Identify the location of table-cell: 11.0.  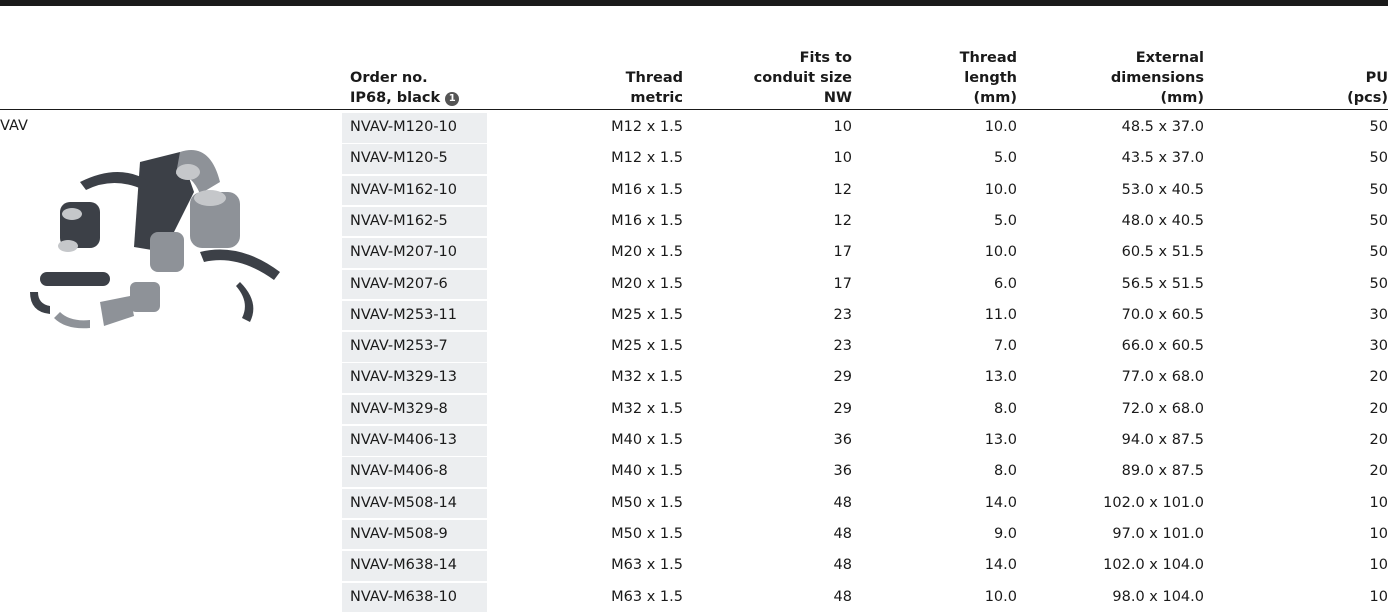
(1000, 314).